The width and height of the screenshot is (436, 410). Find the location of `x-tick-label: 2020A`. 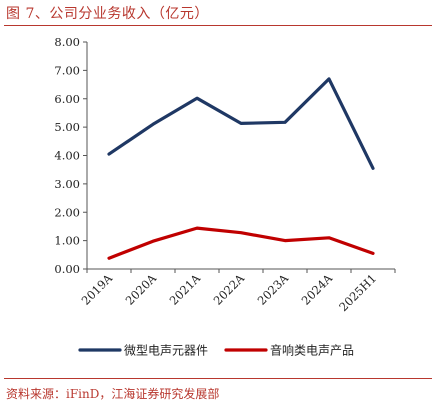

x-tick-label: 2020A is located at coordinates (141, 289).